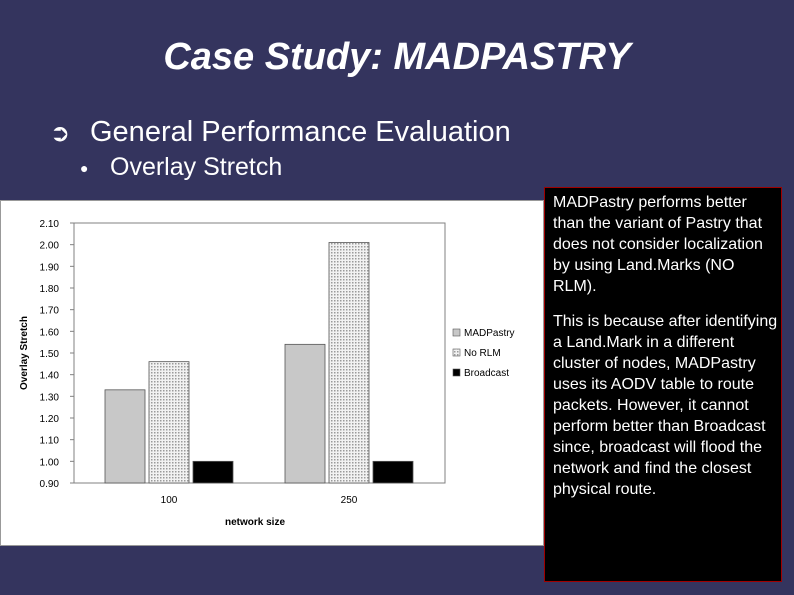  Describe the element at coordinates (486, 373) in the screenshot. I see `legend-label: Broadcast` at that location.